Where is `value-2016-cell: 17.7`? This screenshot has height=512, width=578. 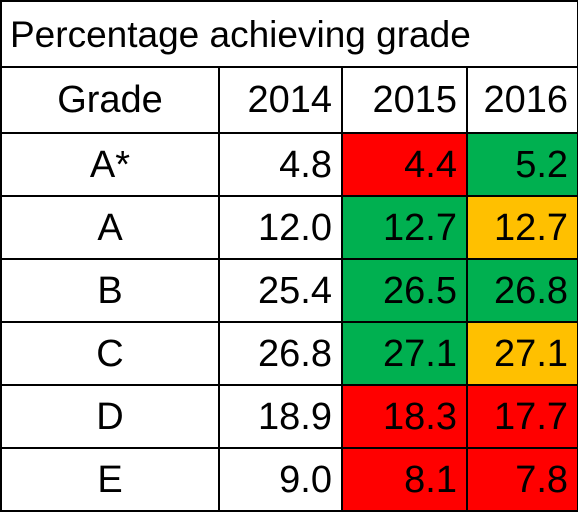 value-2016-cell: 17.7 is located at coordinates (521, 416).